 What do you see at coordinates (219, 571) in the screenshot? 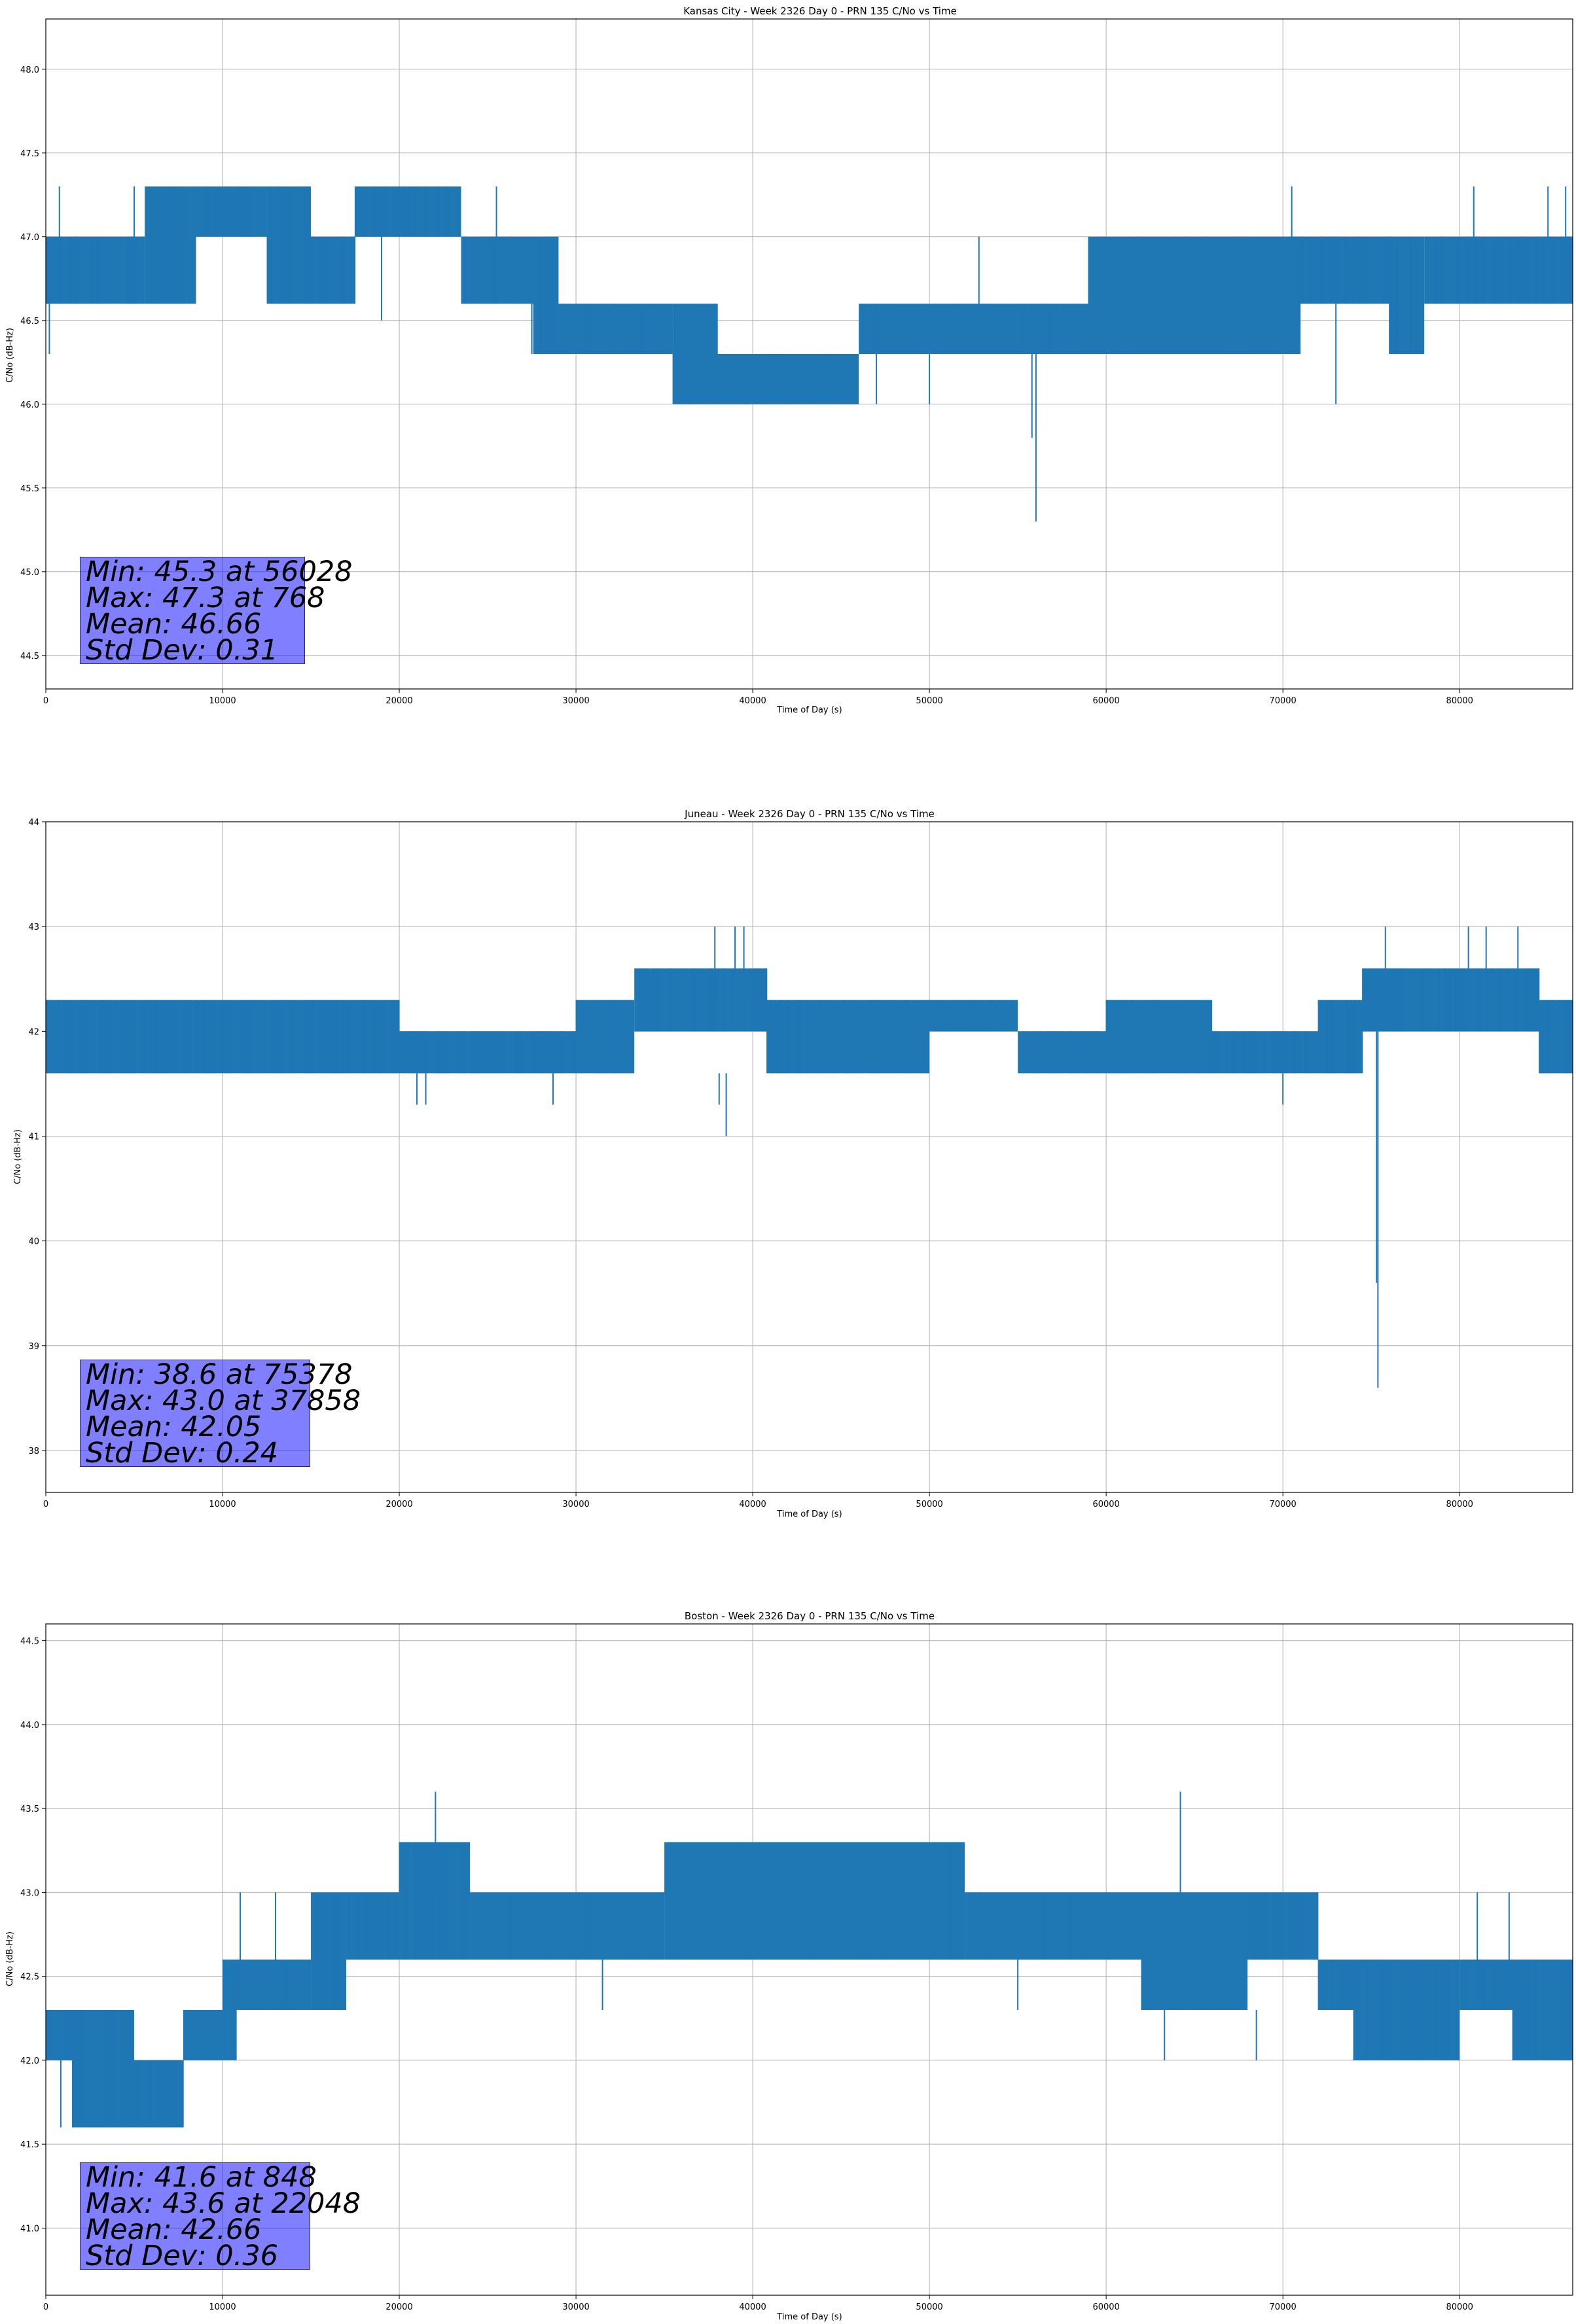
I see `stats-min: Min: 45.3 at 56028` at bounding box center [219, 571].